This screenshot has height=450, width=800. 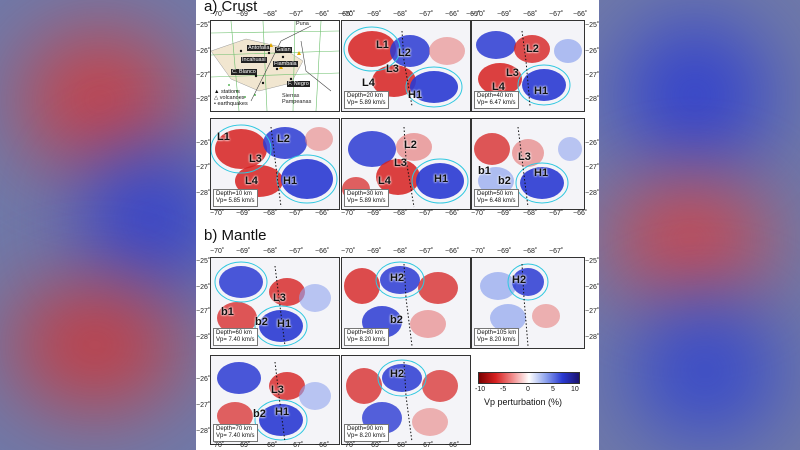 I want to click on place-fiambala: Fiambala, so click(x=285, y=64).